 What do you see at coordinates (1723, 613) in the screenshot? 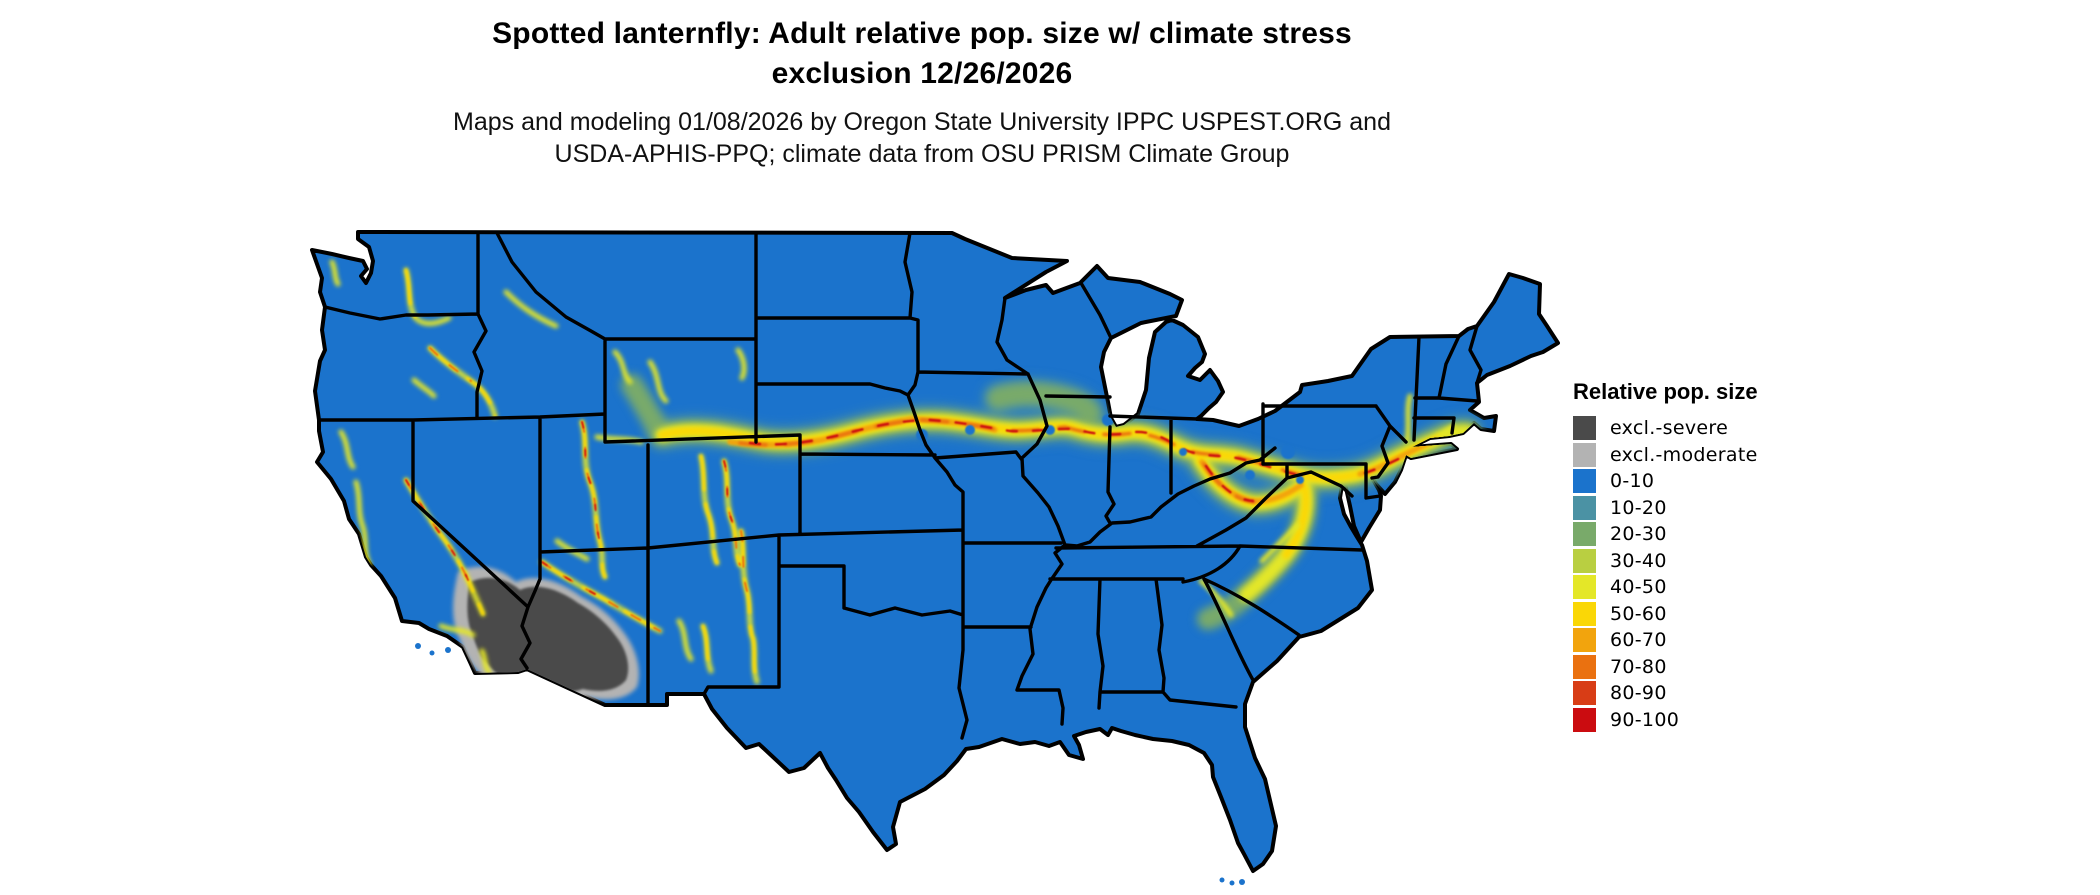
I see `legend-item: 50-60` at bounding box center [1723, 613].